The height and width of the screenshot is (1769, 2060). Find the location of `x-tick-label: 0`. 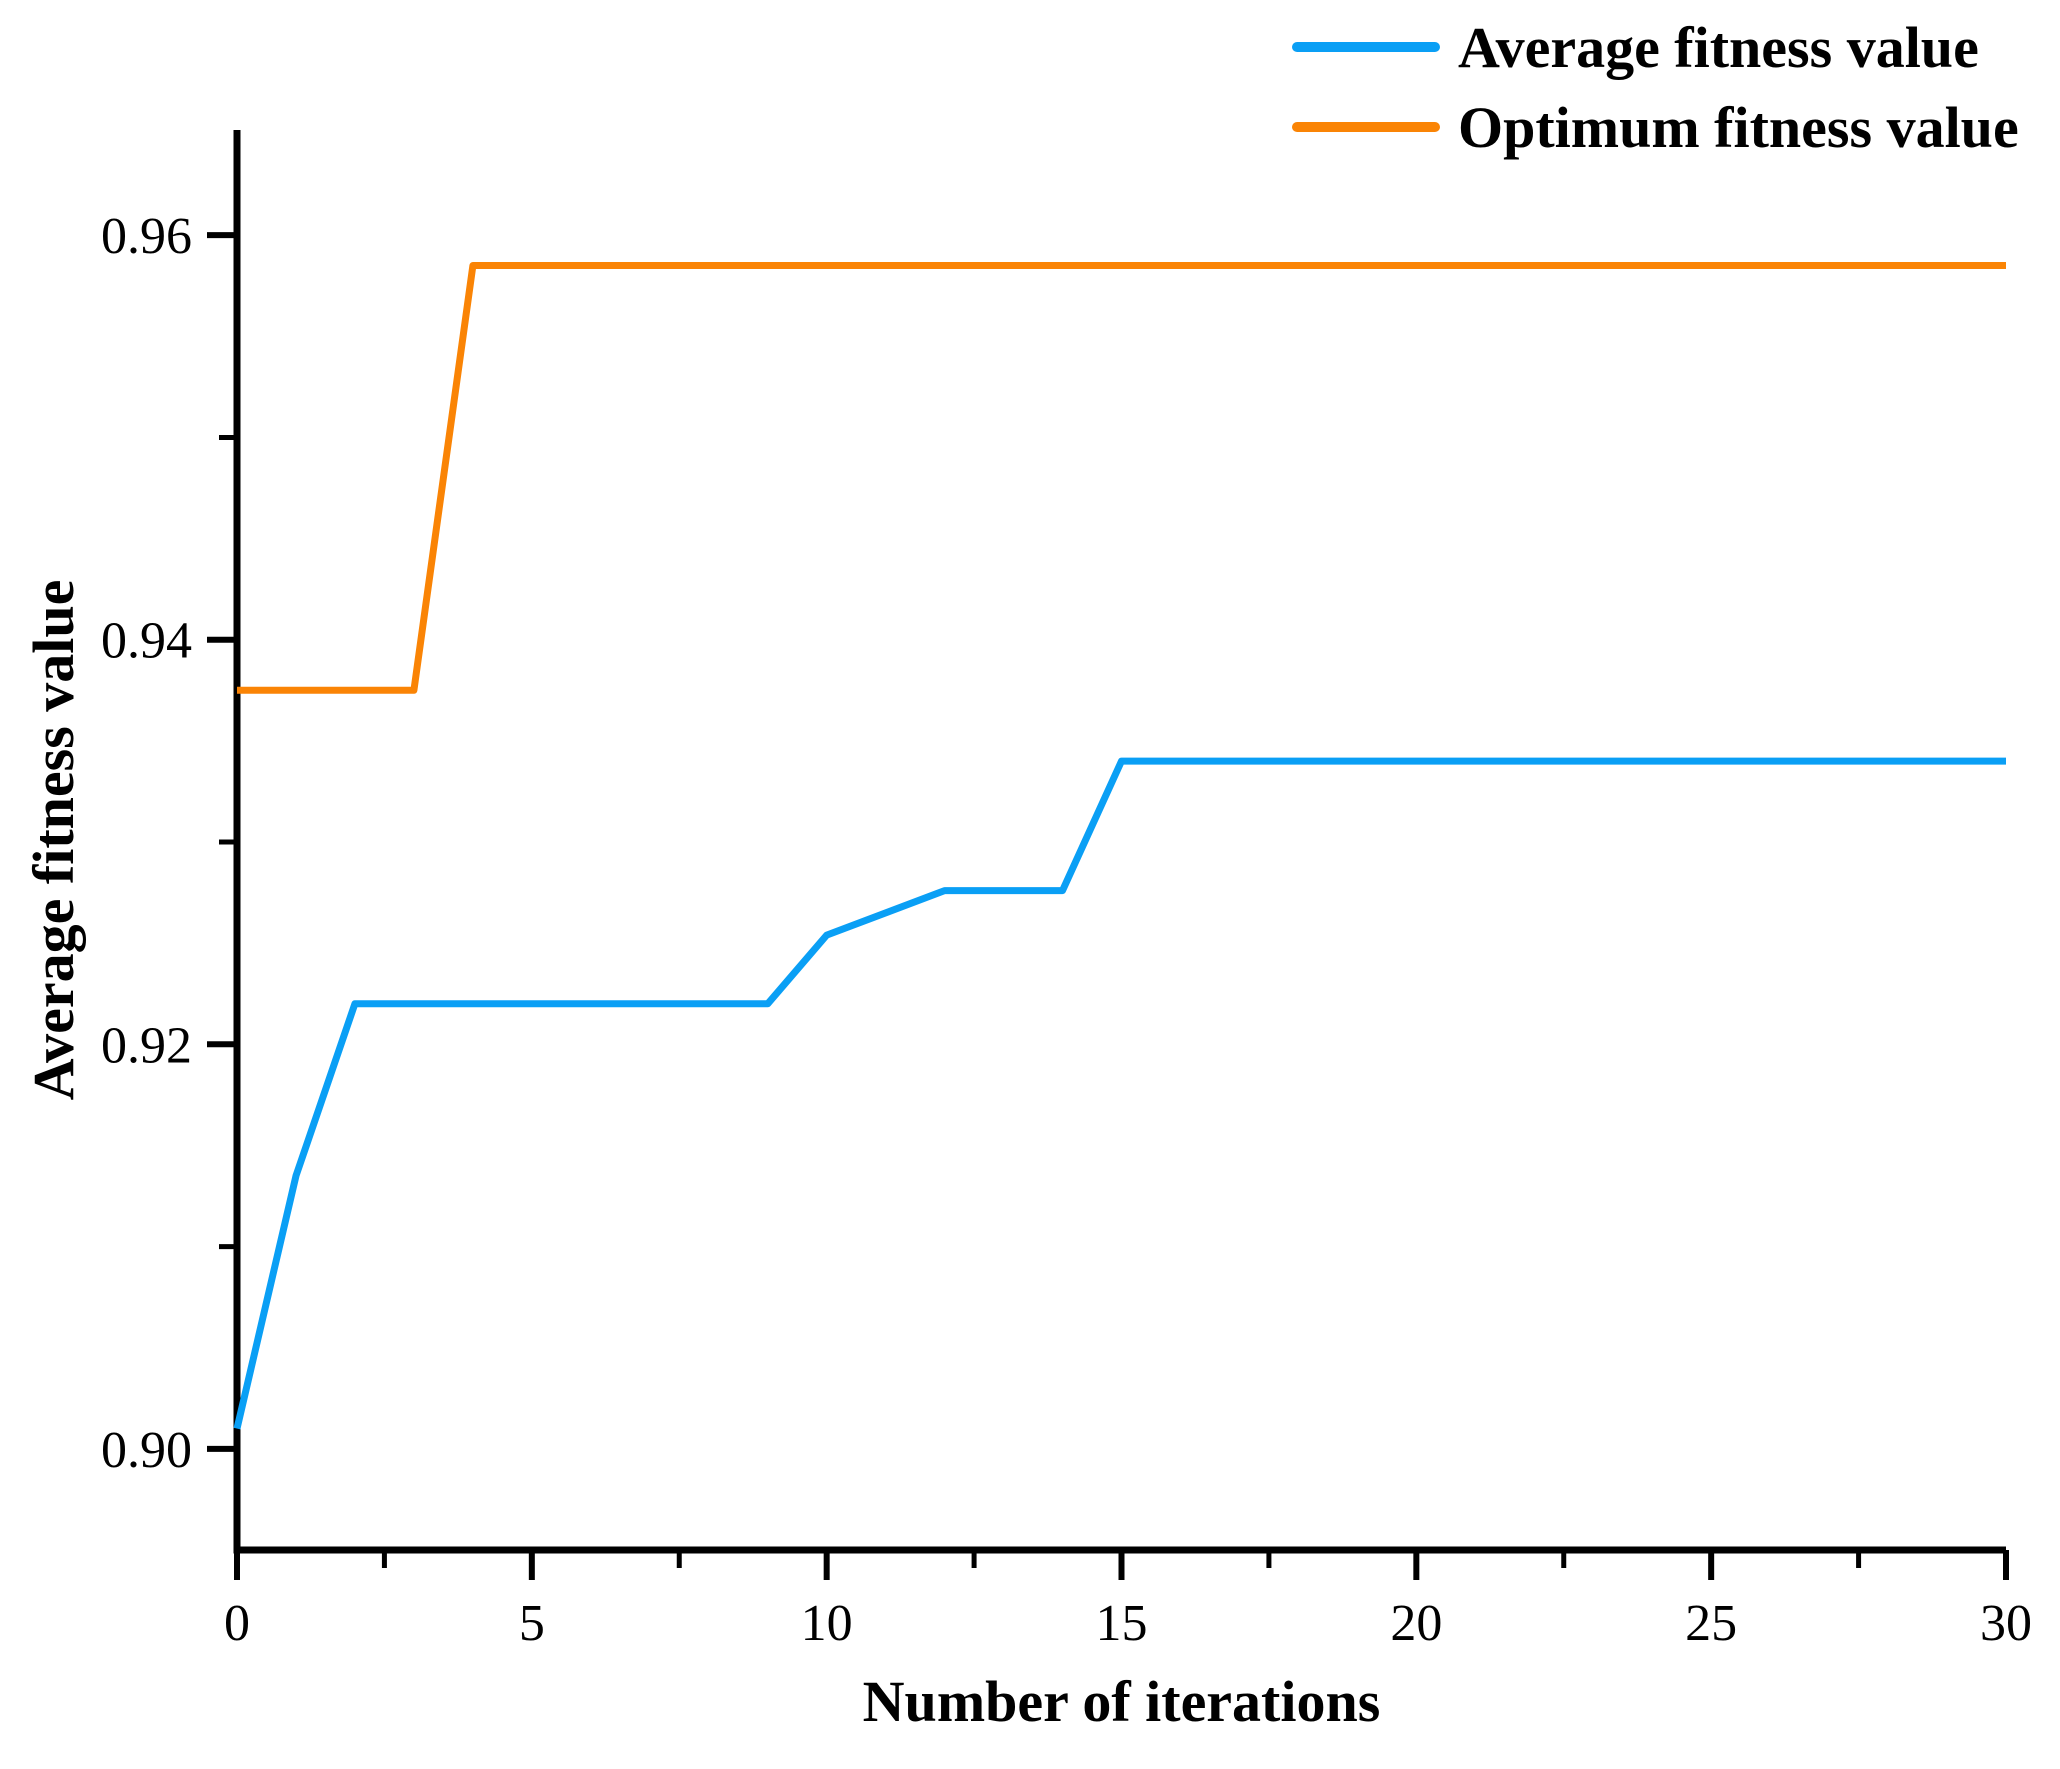

x-tick-label: 0 is located at coordinates (237, 1623).